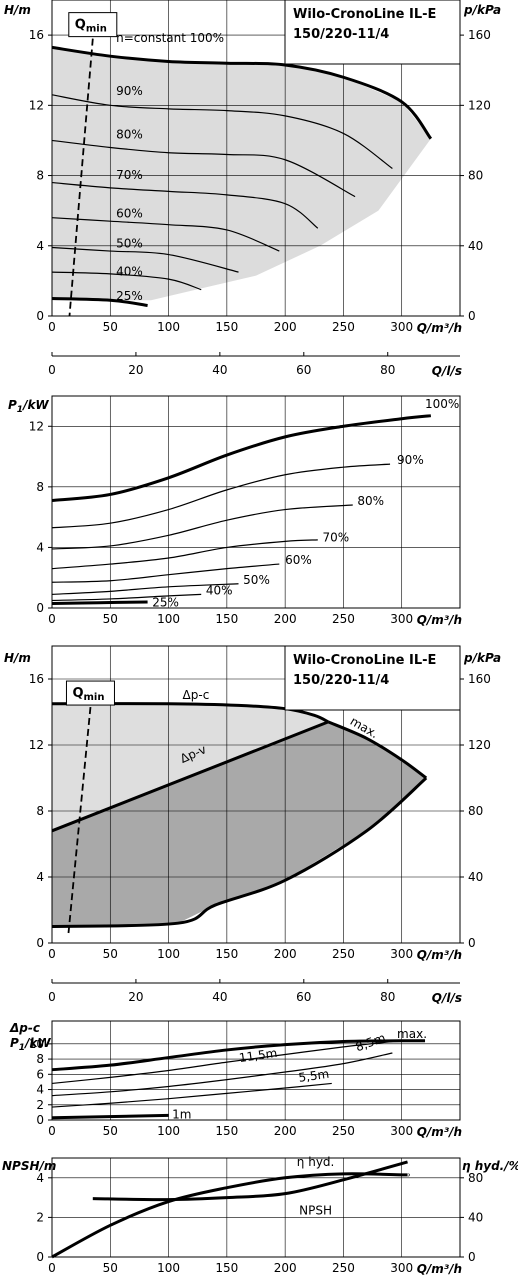  I want to click on series-label: 8,5m, so click(371, 1043).